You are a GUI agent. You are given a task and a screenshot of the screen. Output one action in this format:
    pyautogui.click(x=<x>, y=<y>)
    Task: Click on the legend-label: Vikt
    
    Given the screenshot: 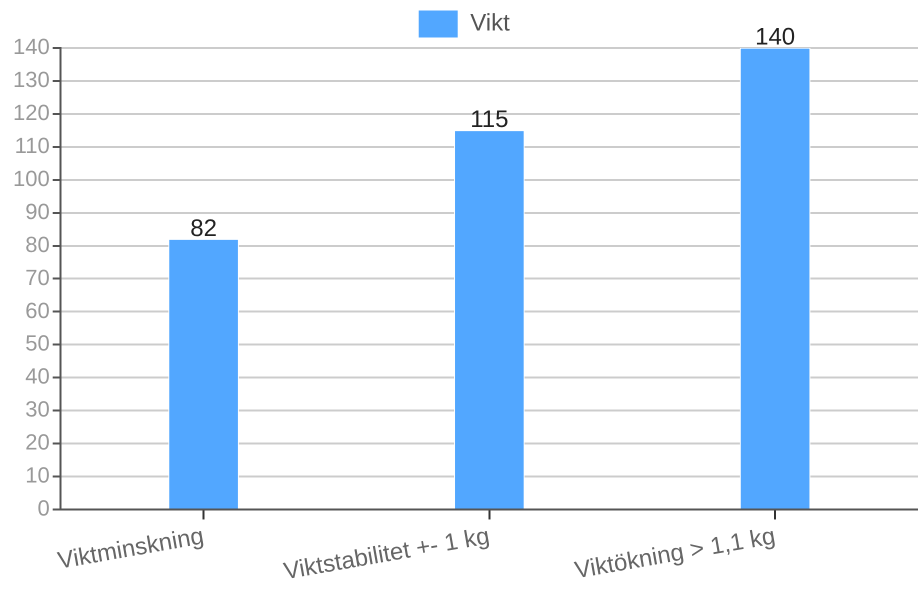 What is the action you would take?
    pyautogui.click(x=490, y=23)
    